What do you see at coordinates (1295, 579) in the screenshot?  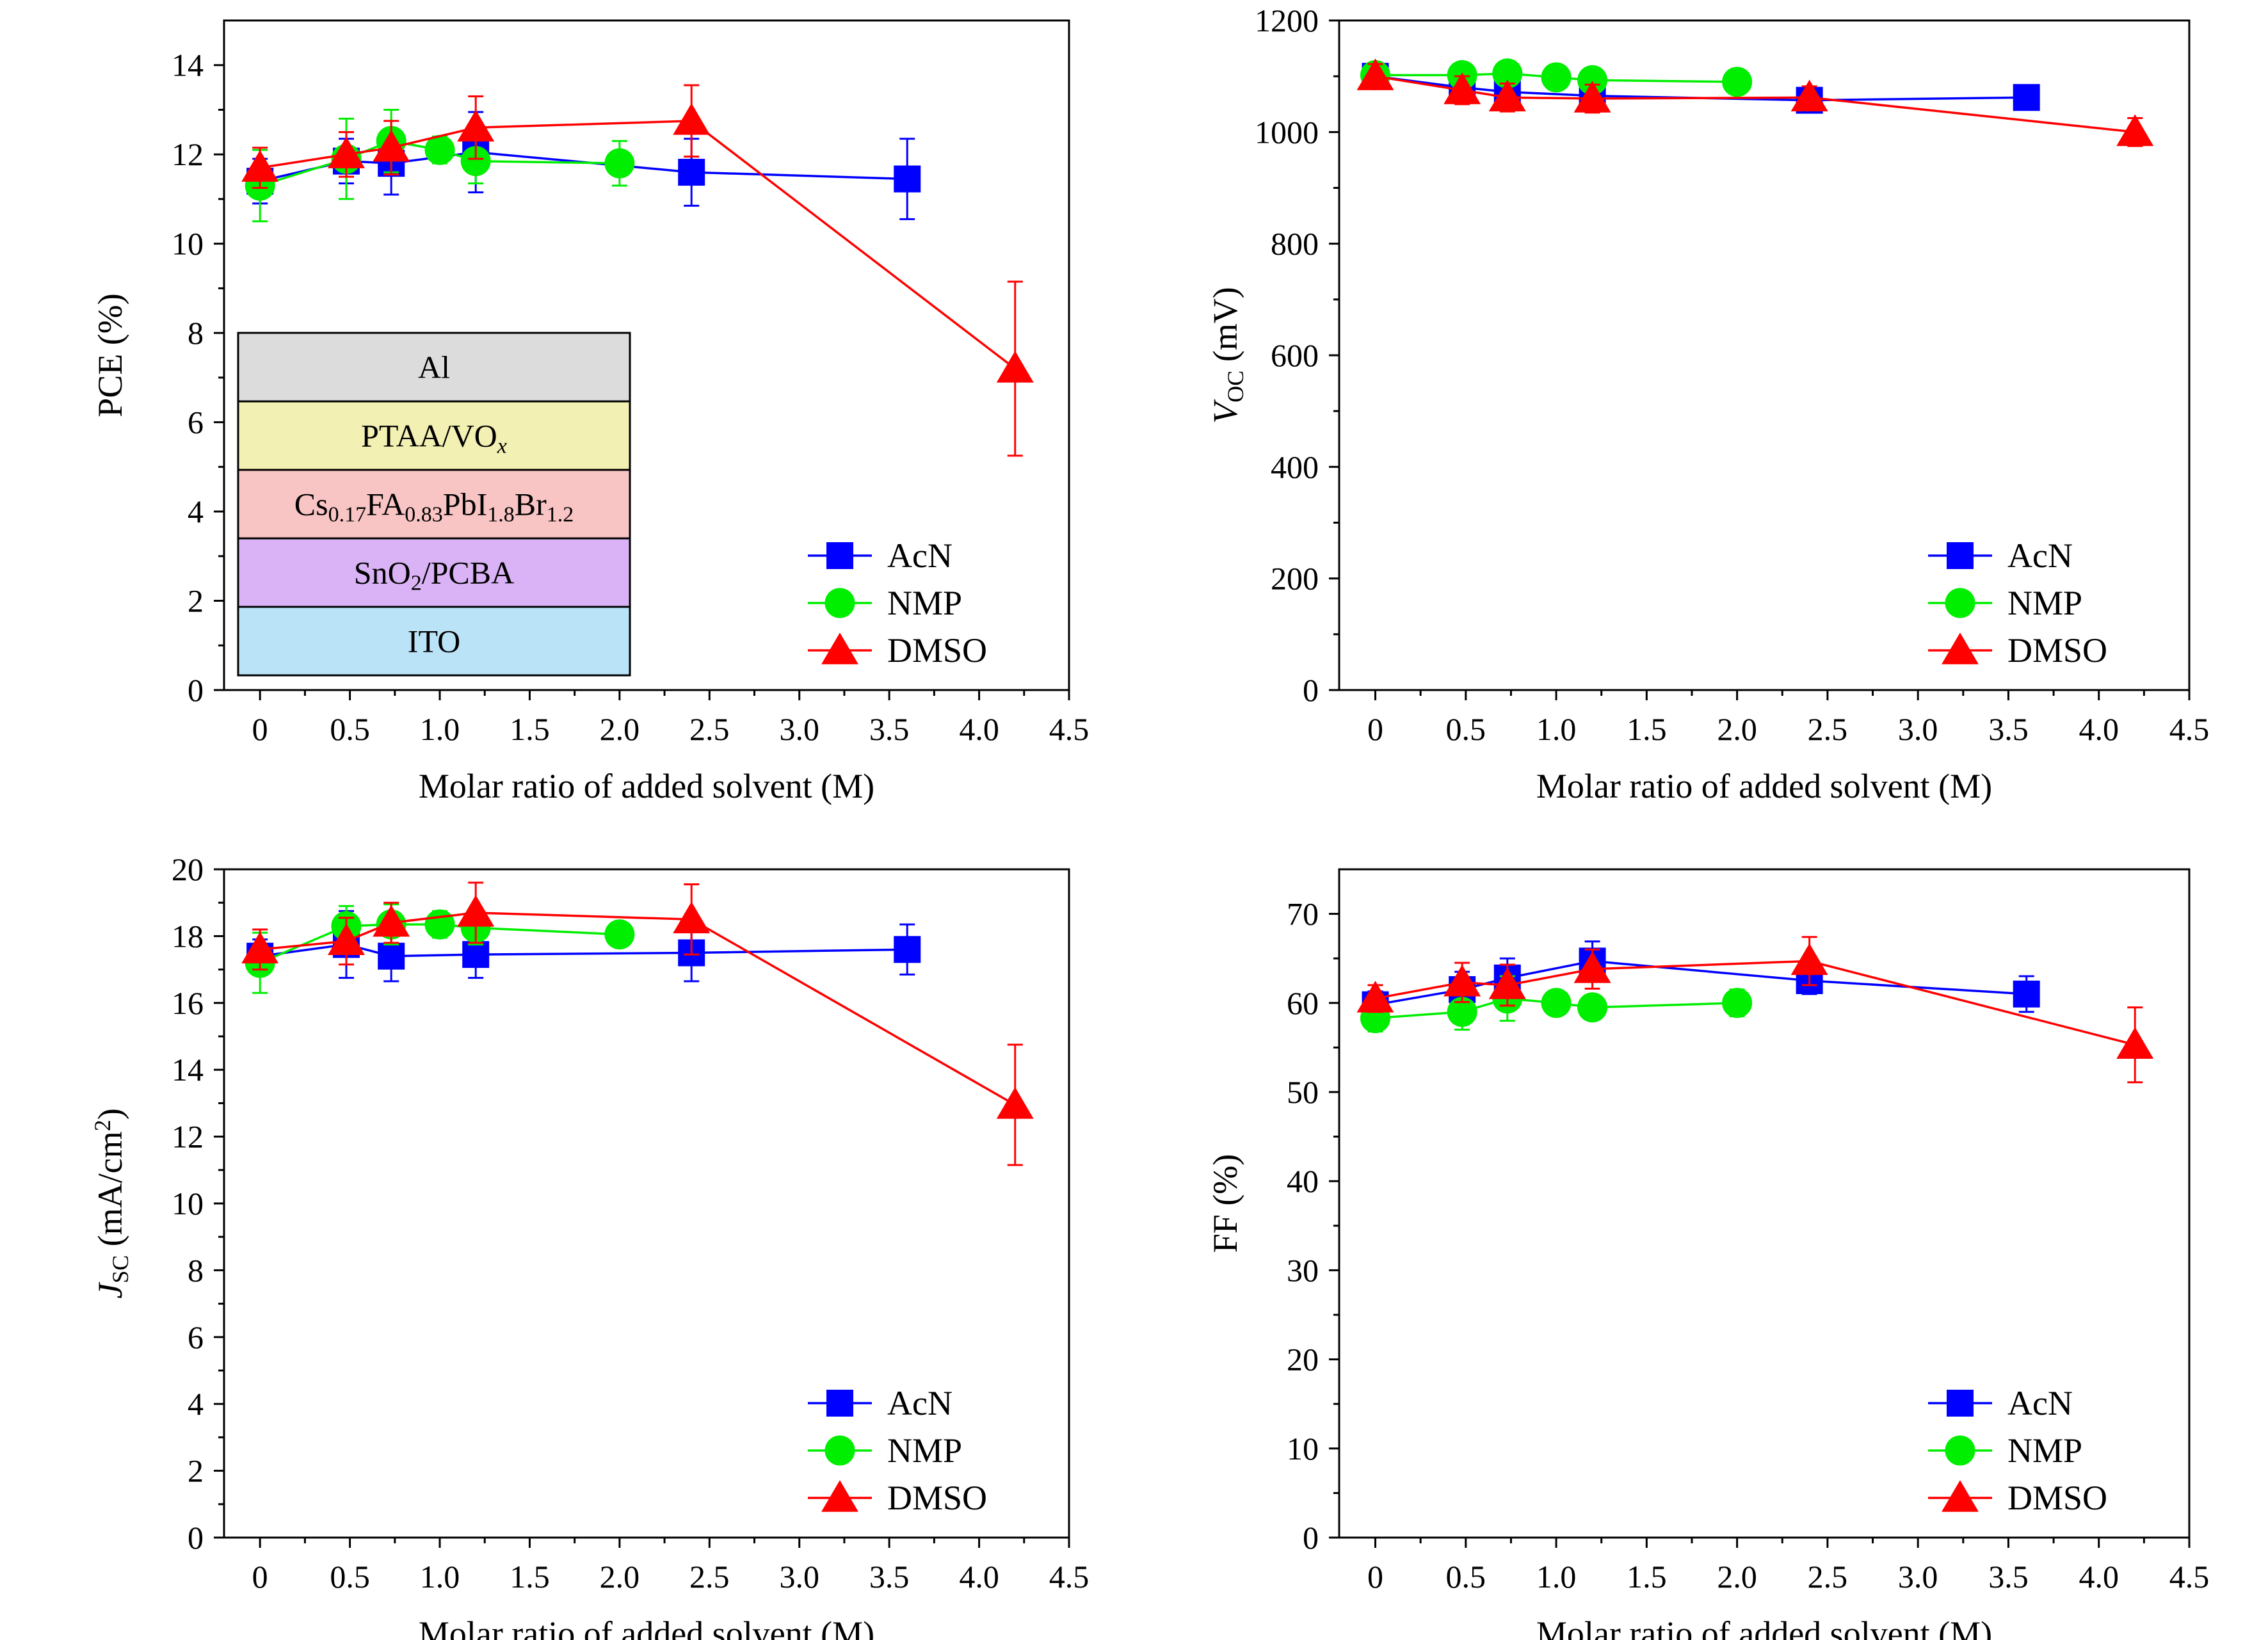 I see `y-tick-label: 200` at bounding box center [1295, 579].